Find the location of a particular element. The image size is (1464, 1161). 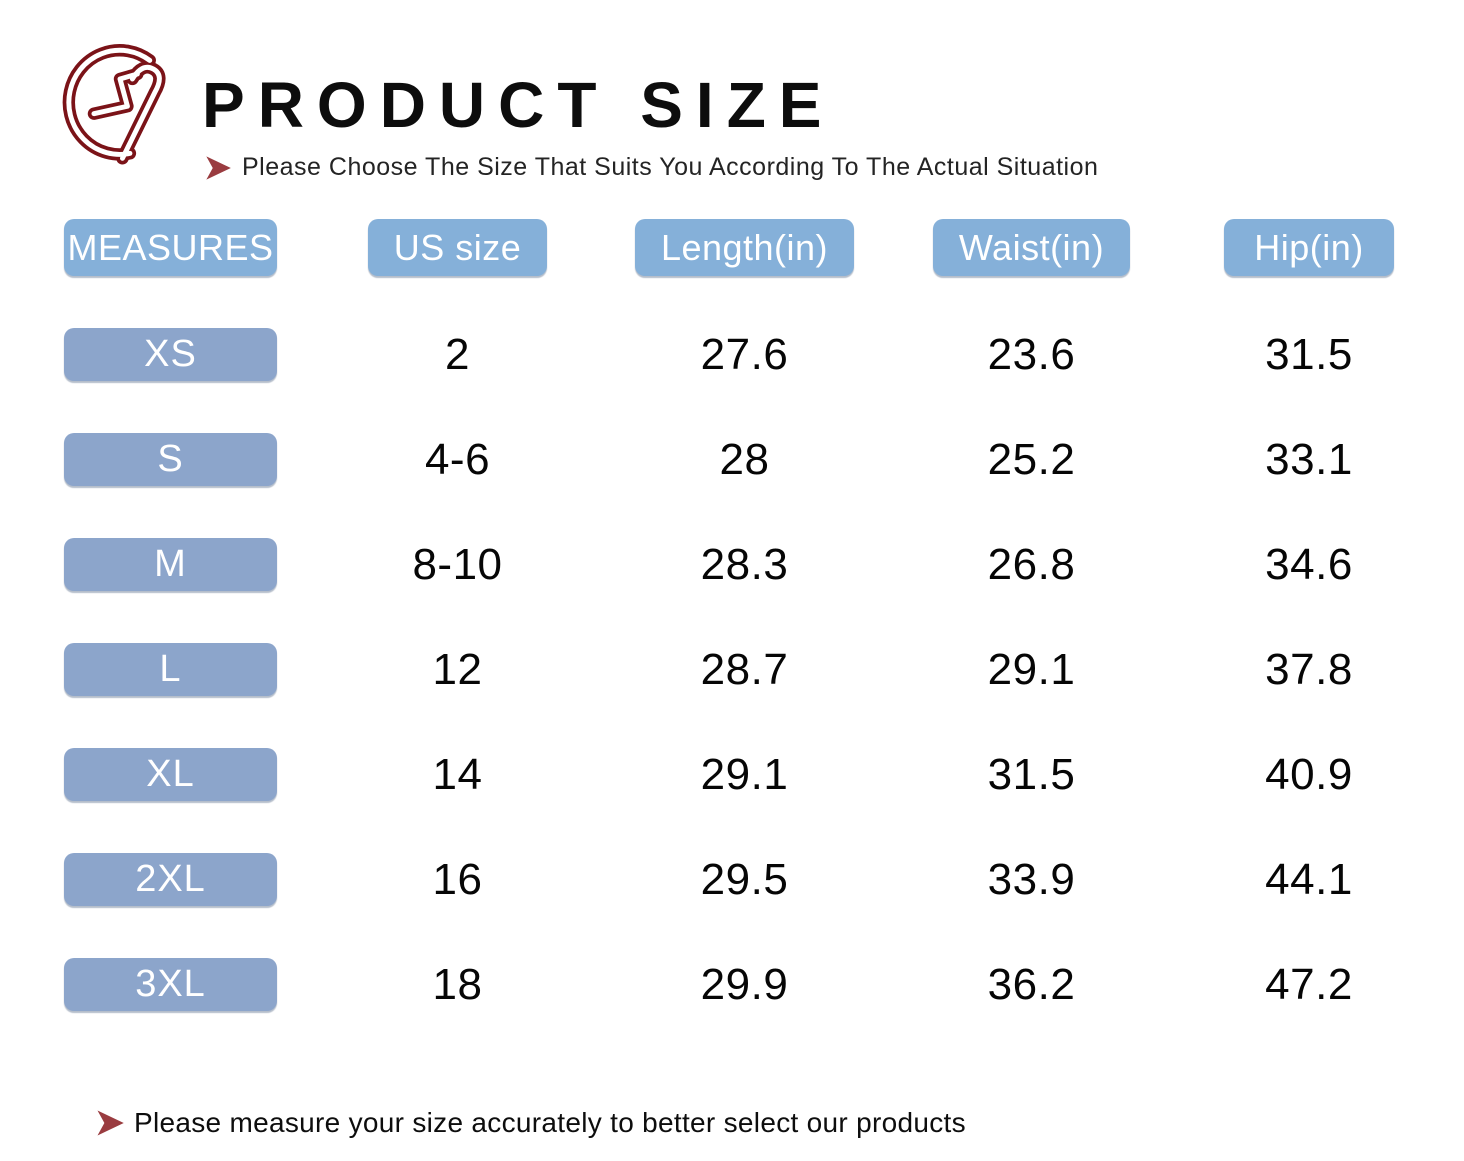

size-pill: M is located at coordinates (170, 564).